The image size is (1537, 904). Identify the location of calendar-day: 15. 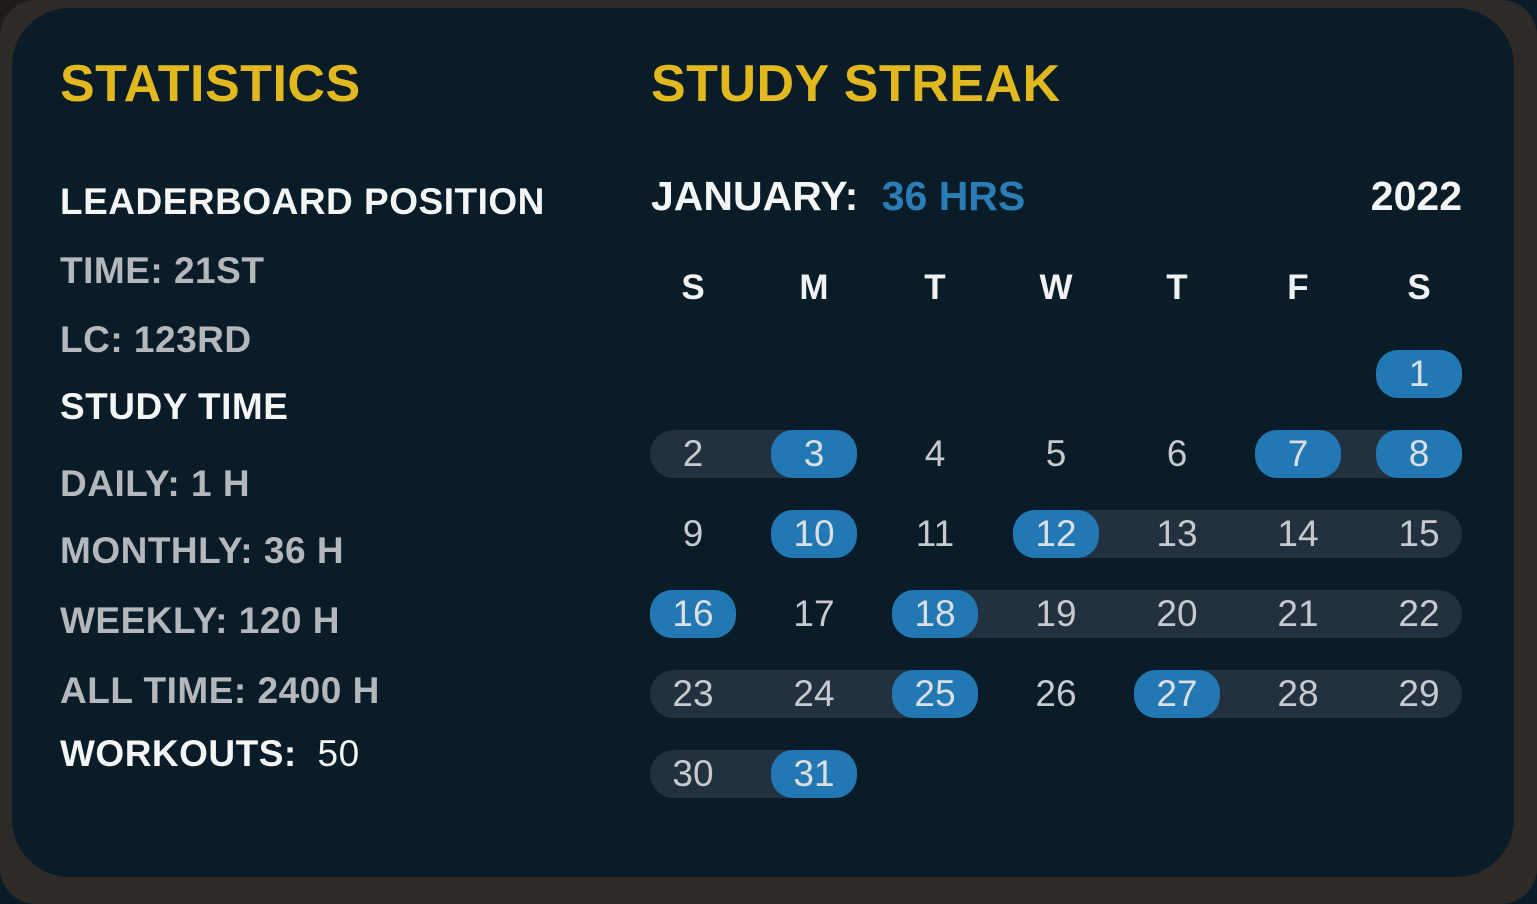
(1419, 533).